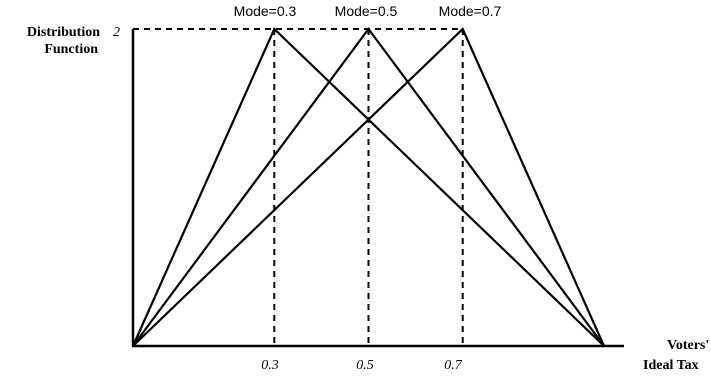 The height and width of the screenshot is (382, 711). Describe the element at coordinates (63, 32) in the screenshot. I see `y-axis-label-line1: Distribution` at that location.